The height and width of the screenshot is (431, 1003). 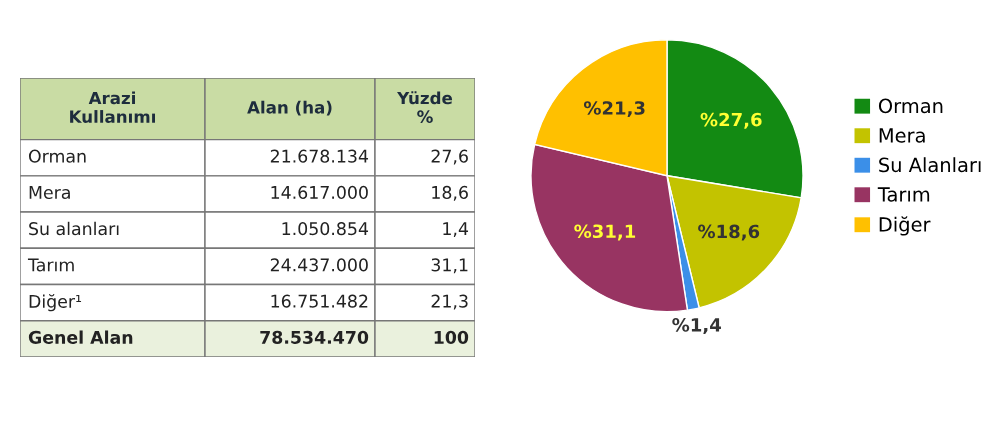 What do you see at coordinates (74, 228) in the screenshot?
I see `category-label: Su alanları` at bounding box center [74, 228].